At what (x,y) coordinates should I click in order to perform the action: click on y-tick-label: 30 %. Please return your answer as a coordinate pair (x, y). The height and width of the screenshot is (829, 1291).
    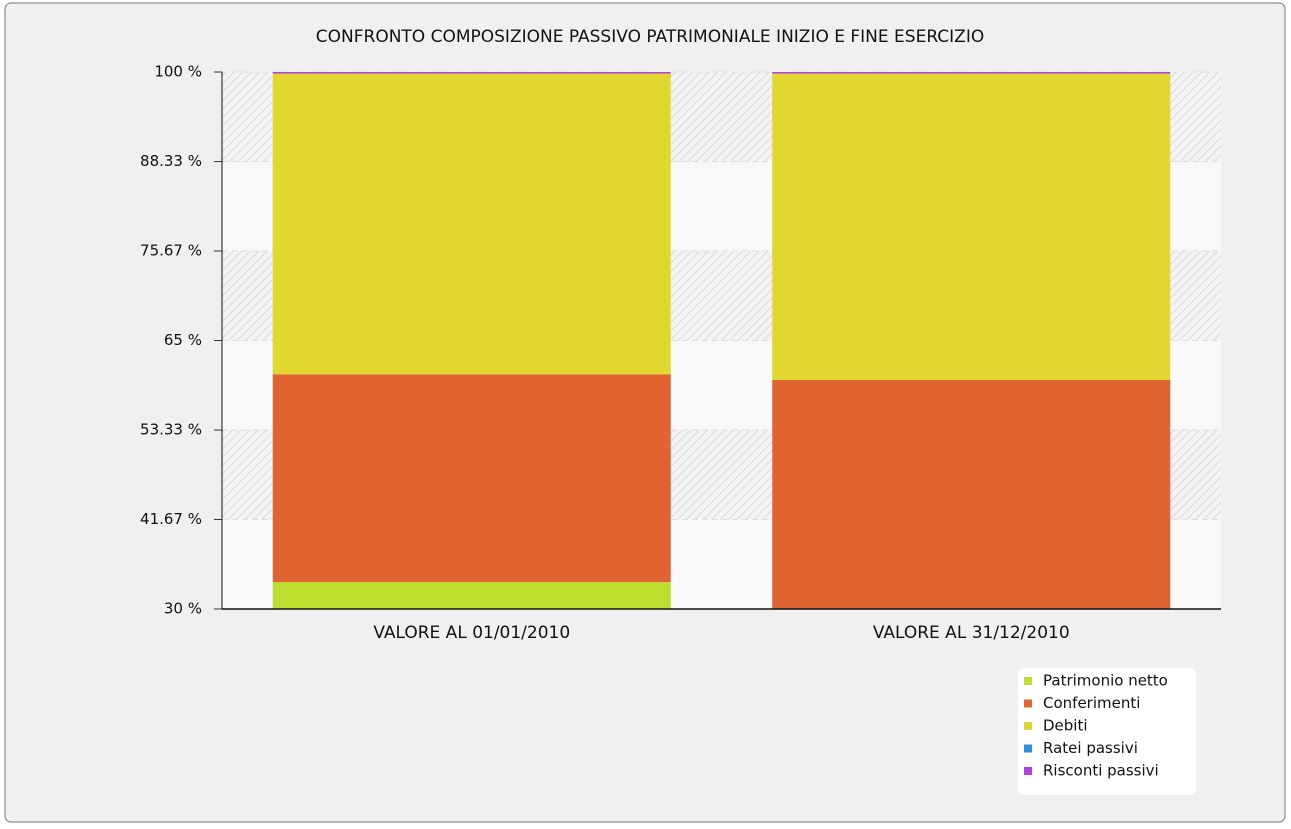
    Looking at the image, I should click on (183, 609).